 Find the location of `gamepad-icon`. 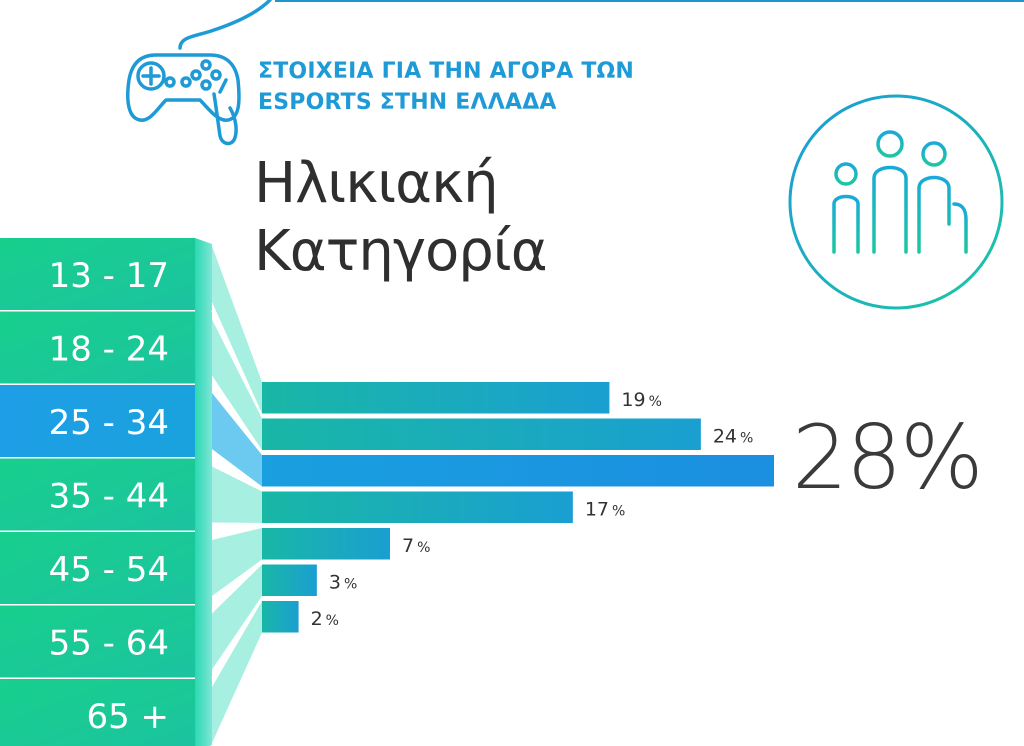

gamepad-icon is located at coordinates (199, 73).